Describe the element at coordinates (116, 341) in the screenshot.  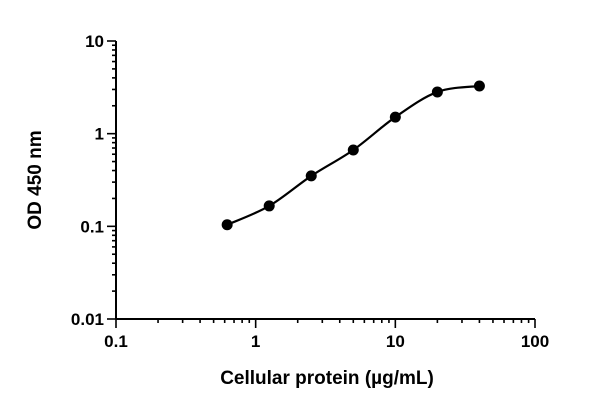
I see `x-tick-label: 0.1` at that location.